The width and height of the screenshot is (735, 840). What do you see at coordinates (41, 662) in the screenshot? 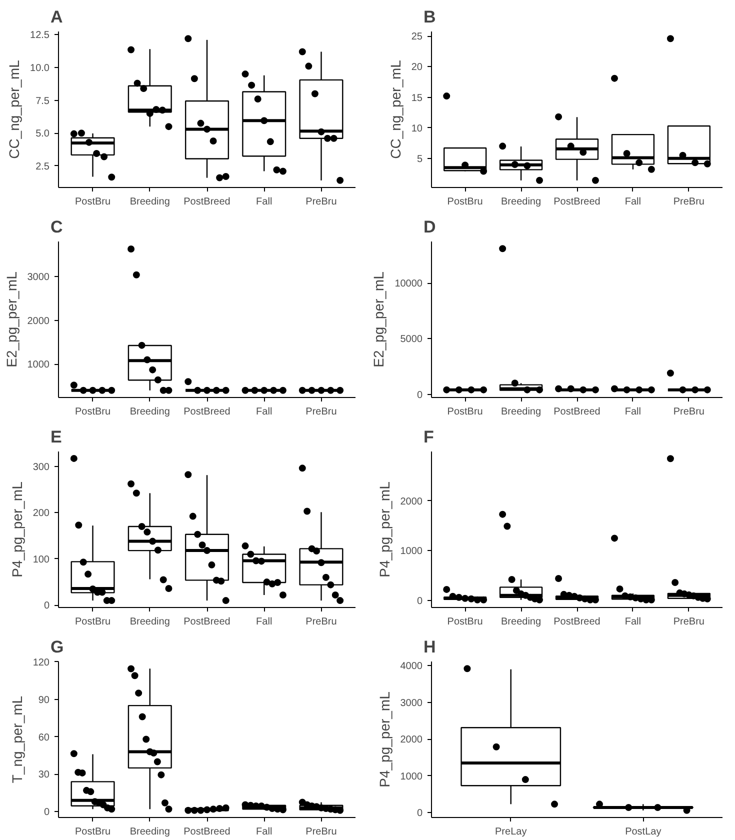
I see `y-tick-label: 120` at bounding box center [41, 662].